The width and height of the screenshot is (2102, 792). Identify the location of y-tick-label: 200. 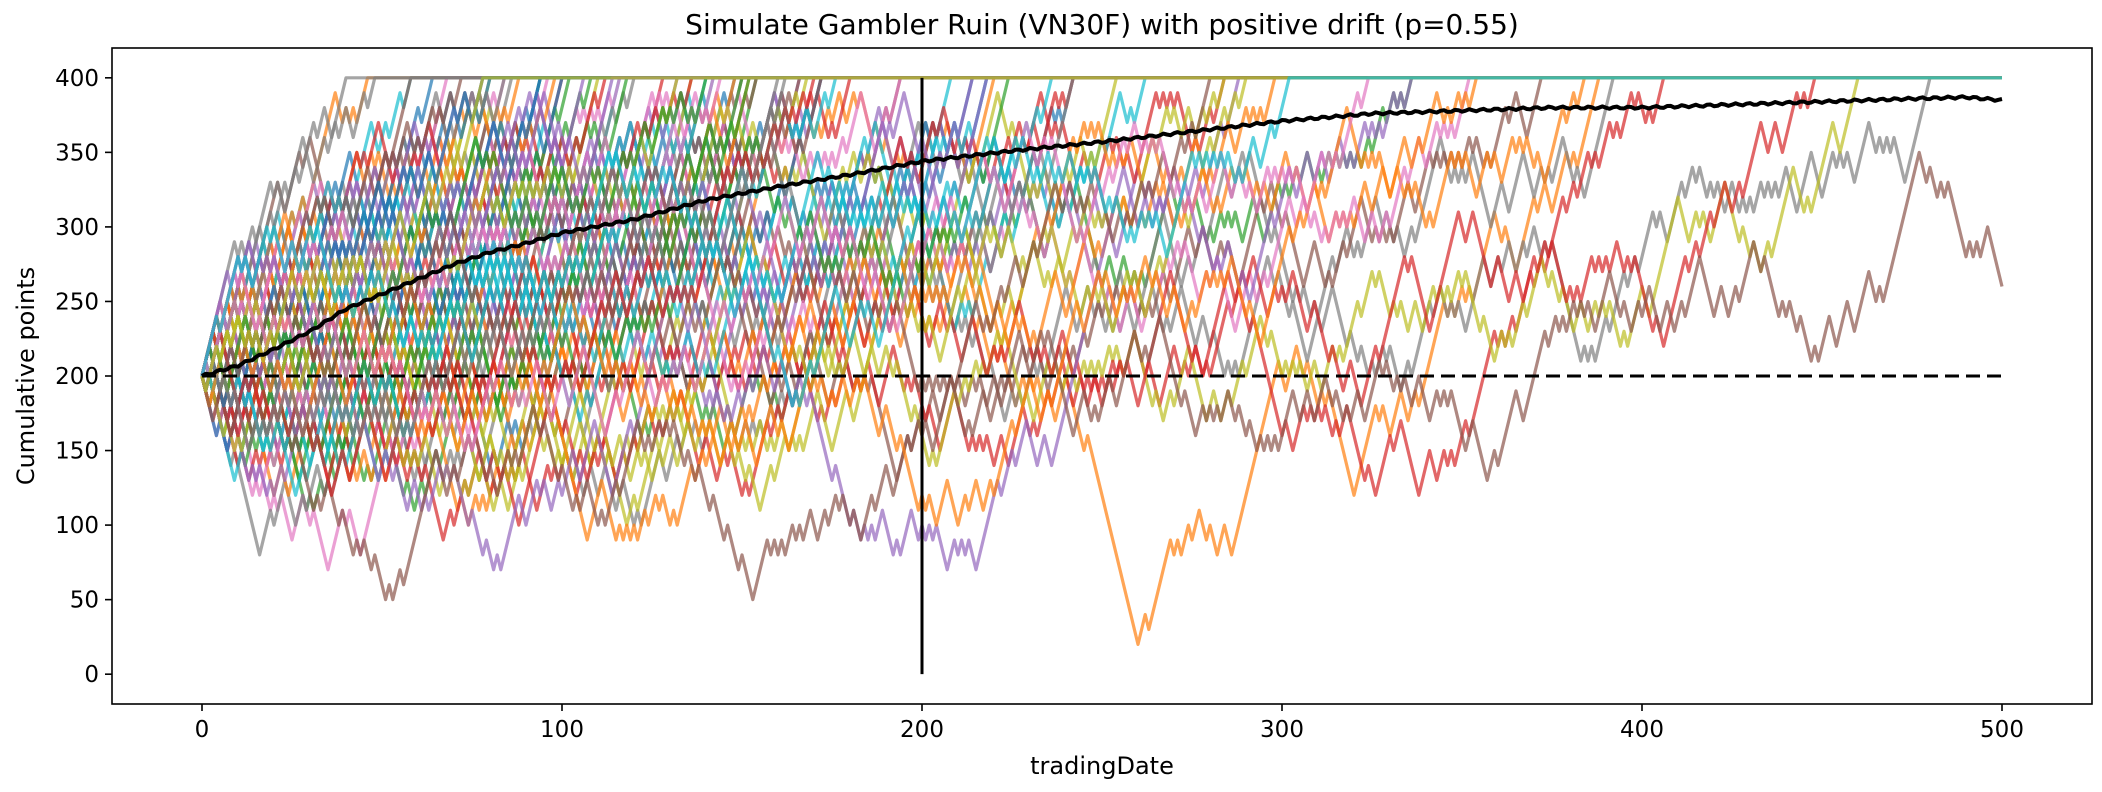
(77, 377).